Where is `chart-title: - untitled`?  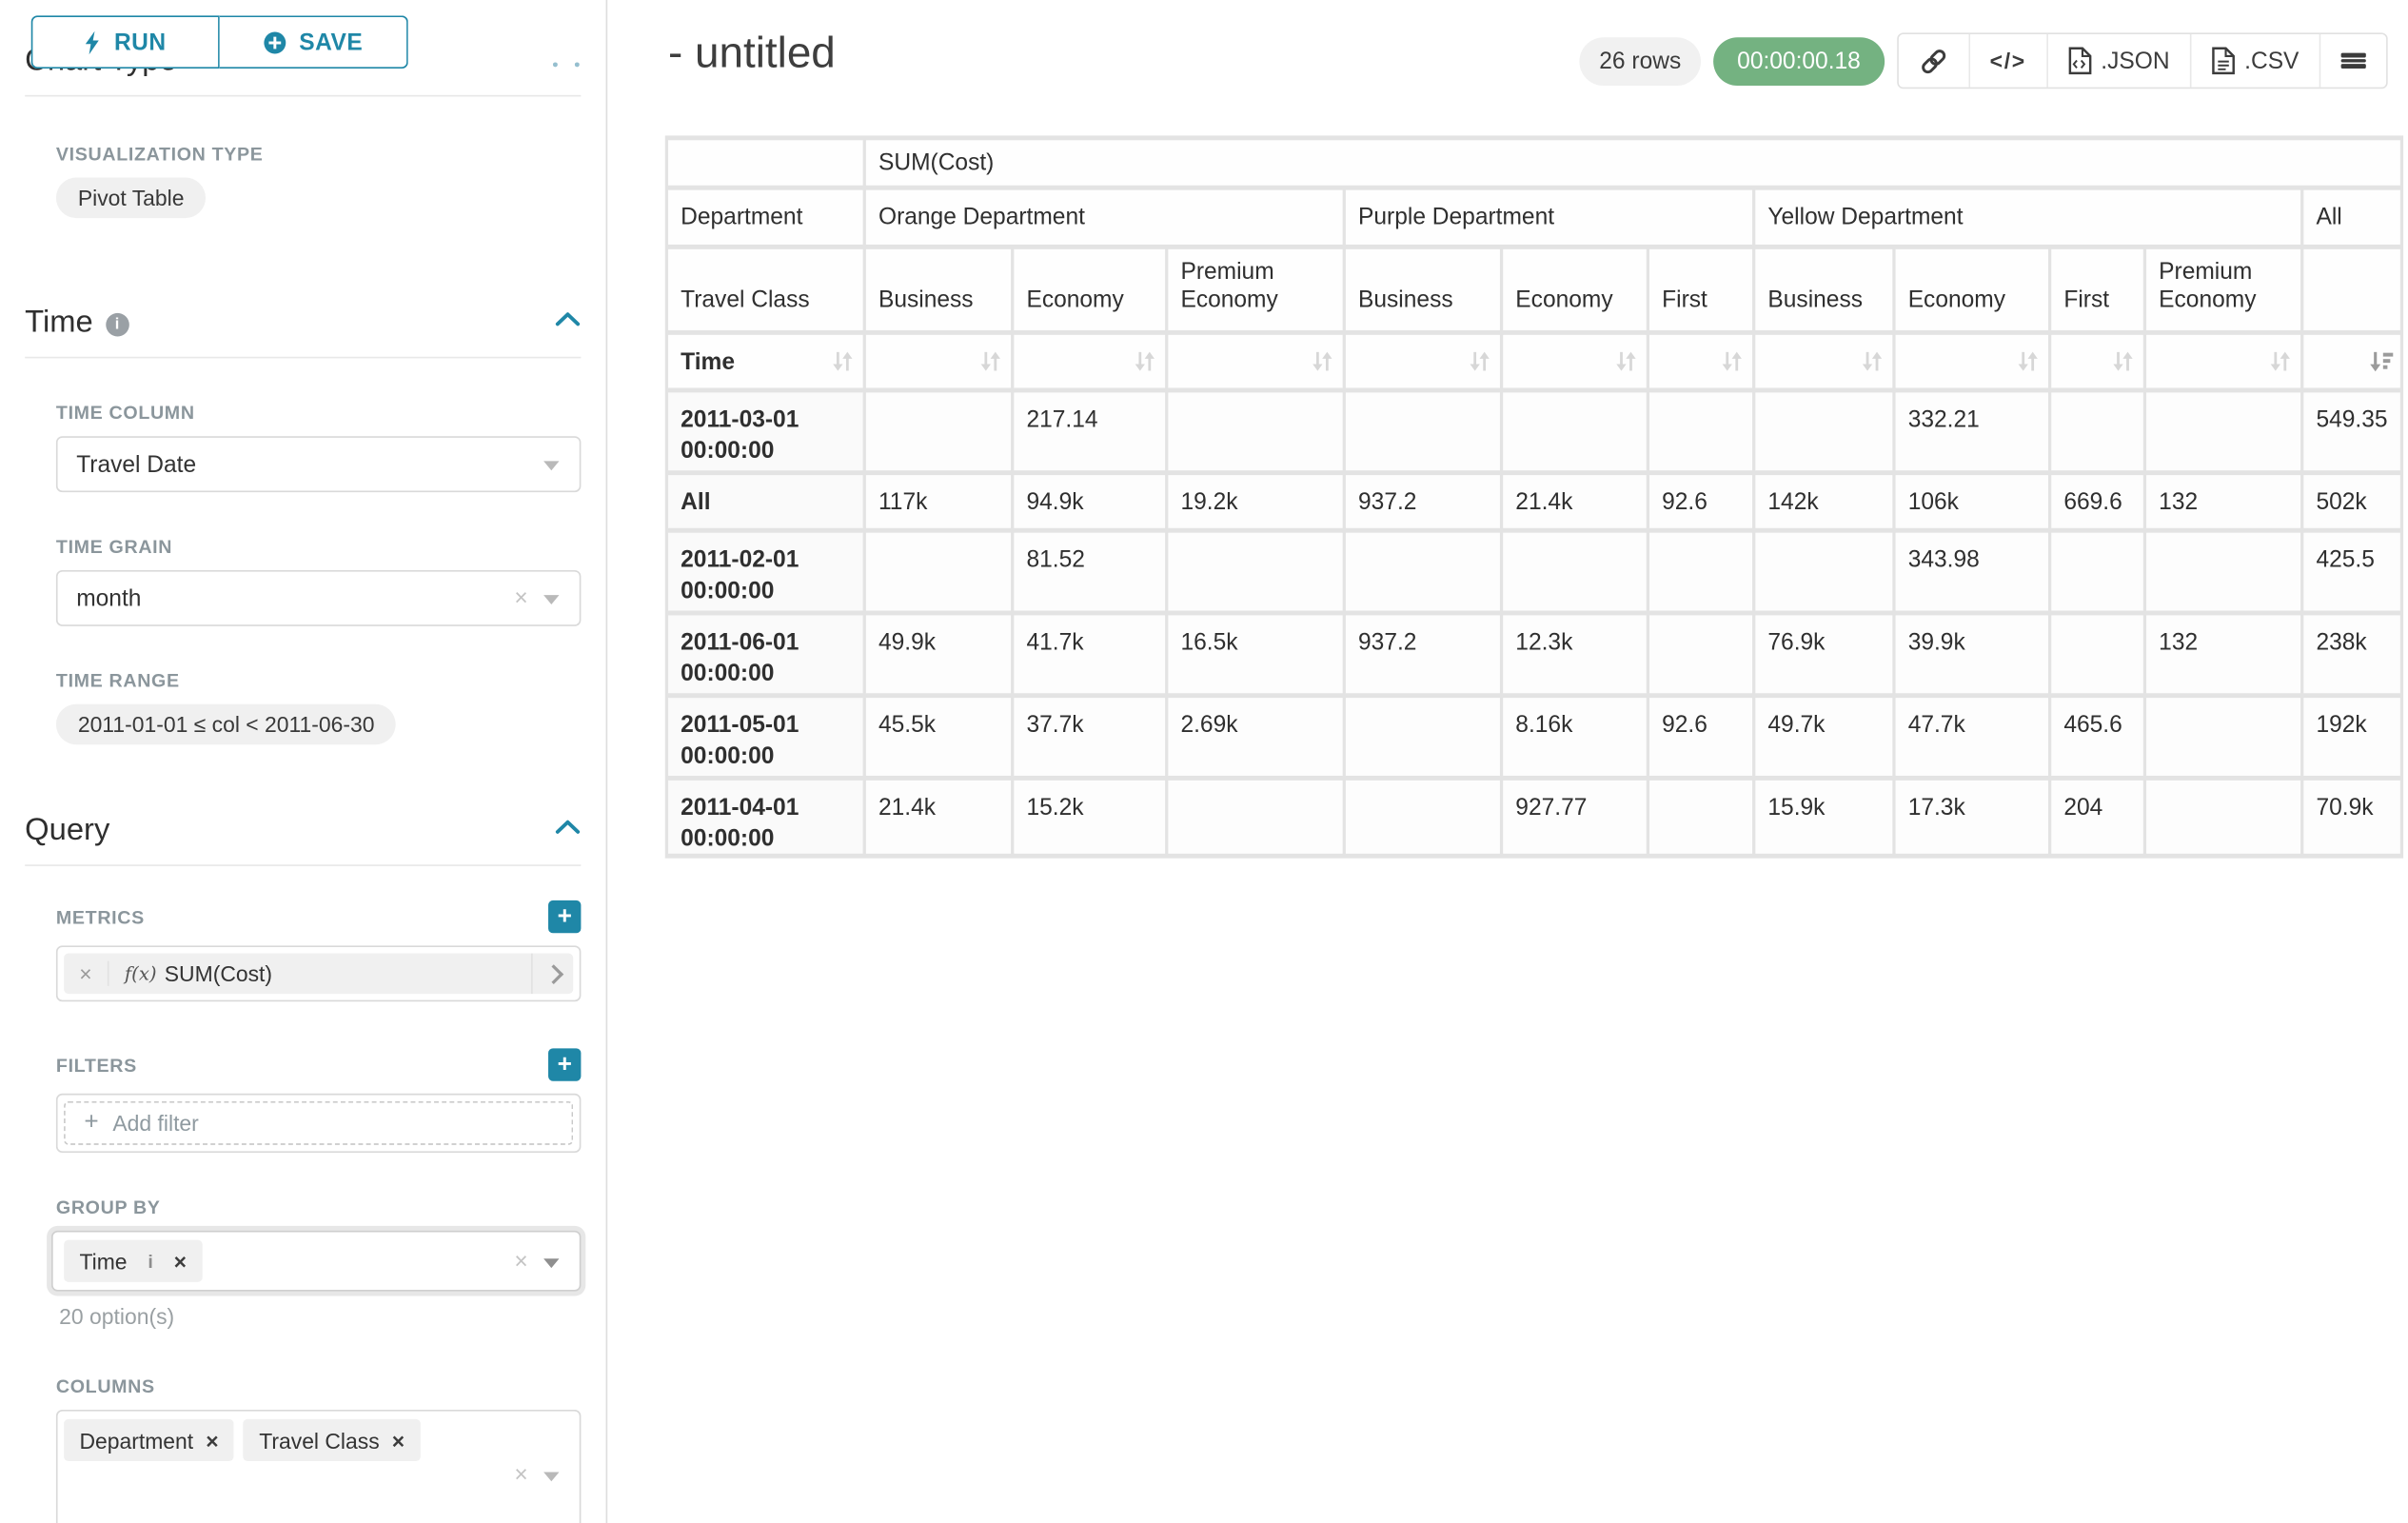
chart-title: - untitled is located at coordinates (752, 53).